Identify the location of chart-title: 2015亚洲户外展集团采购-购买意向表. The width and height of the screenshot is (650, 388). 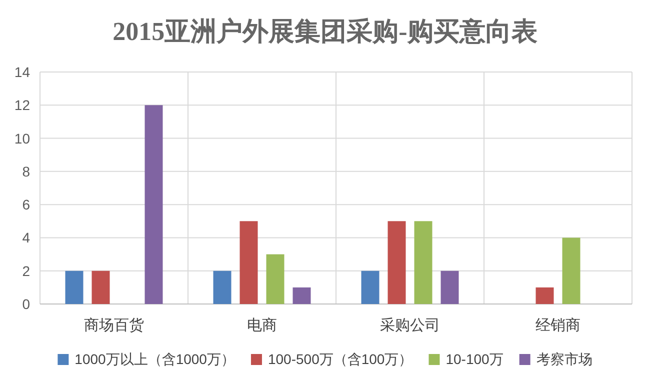
(325, 31).